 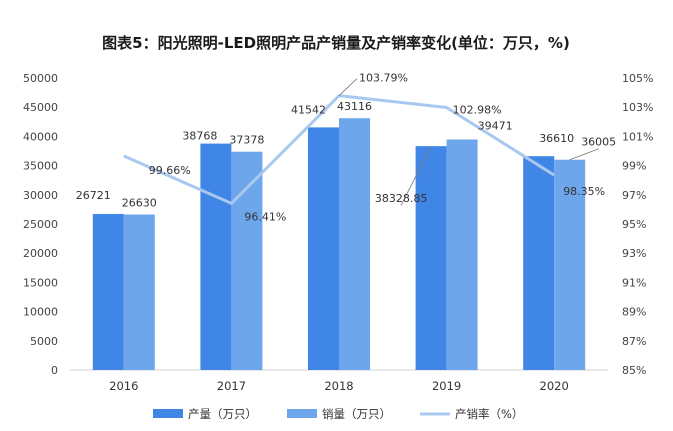 What do you see at coordinates (265, 216) in the screenshot?
I see `line-value-label: 96.41%` at bounding box center [265, 216].